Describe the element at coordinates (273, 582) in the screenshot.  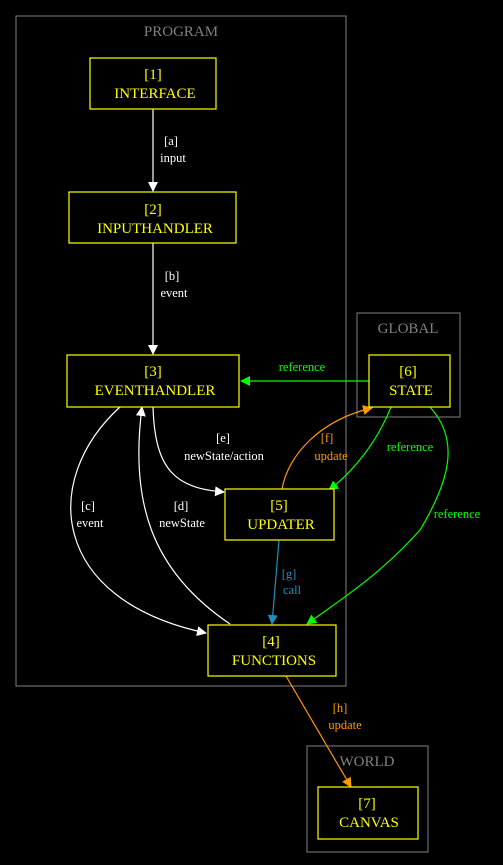
I see `edge-g-line` at that location.